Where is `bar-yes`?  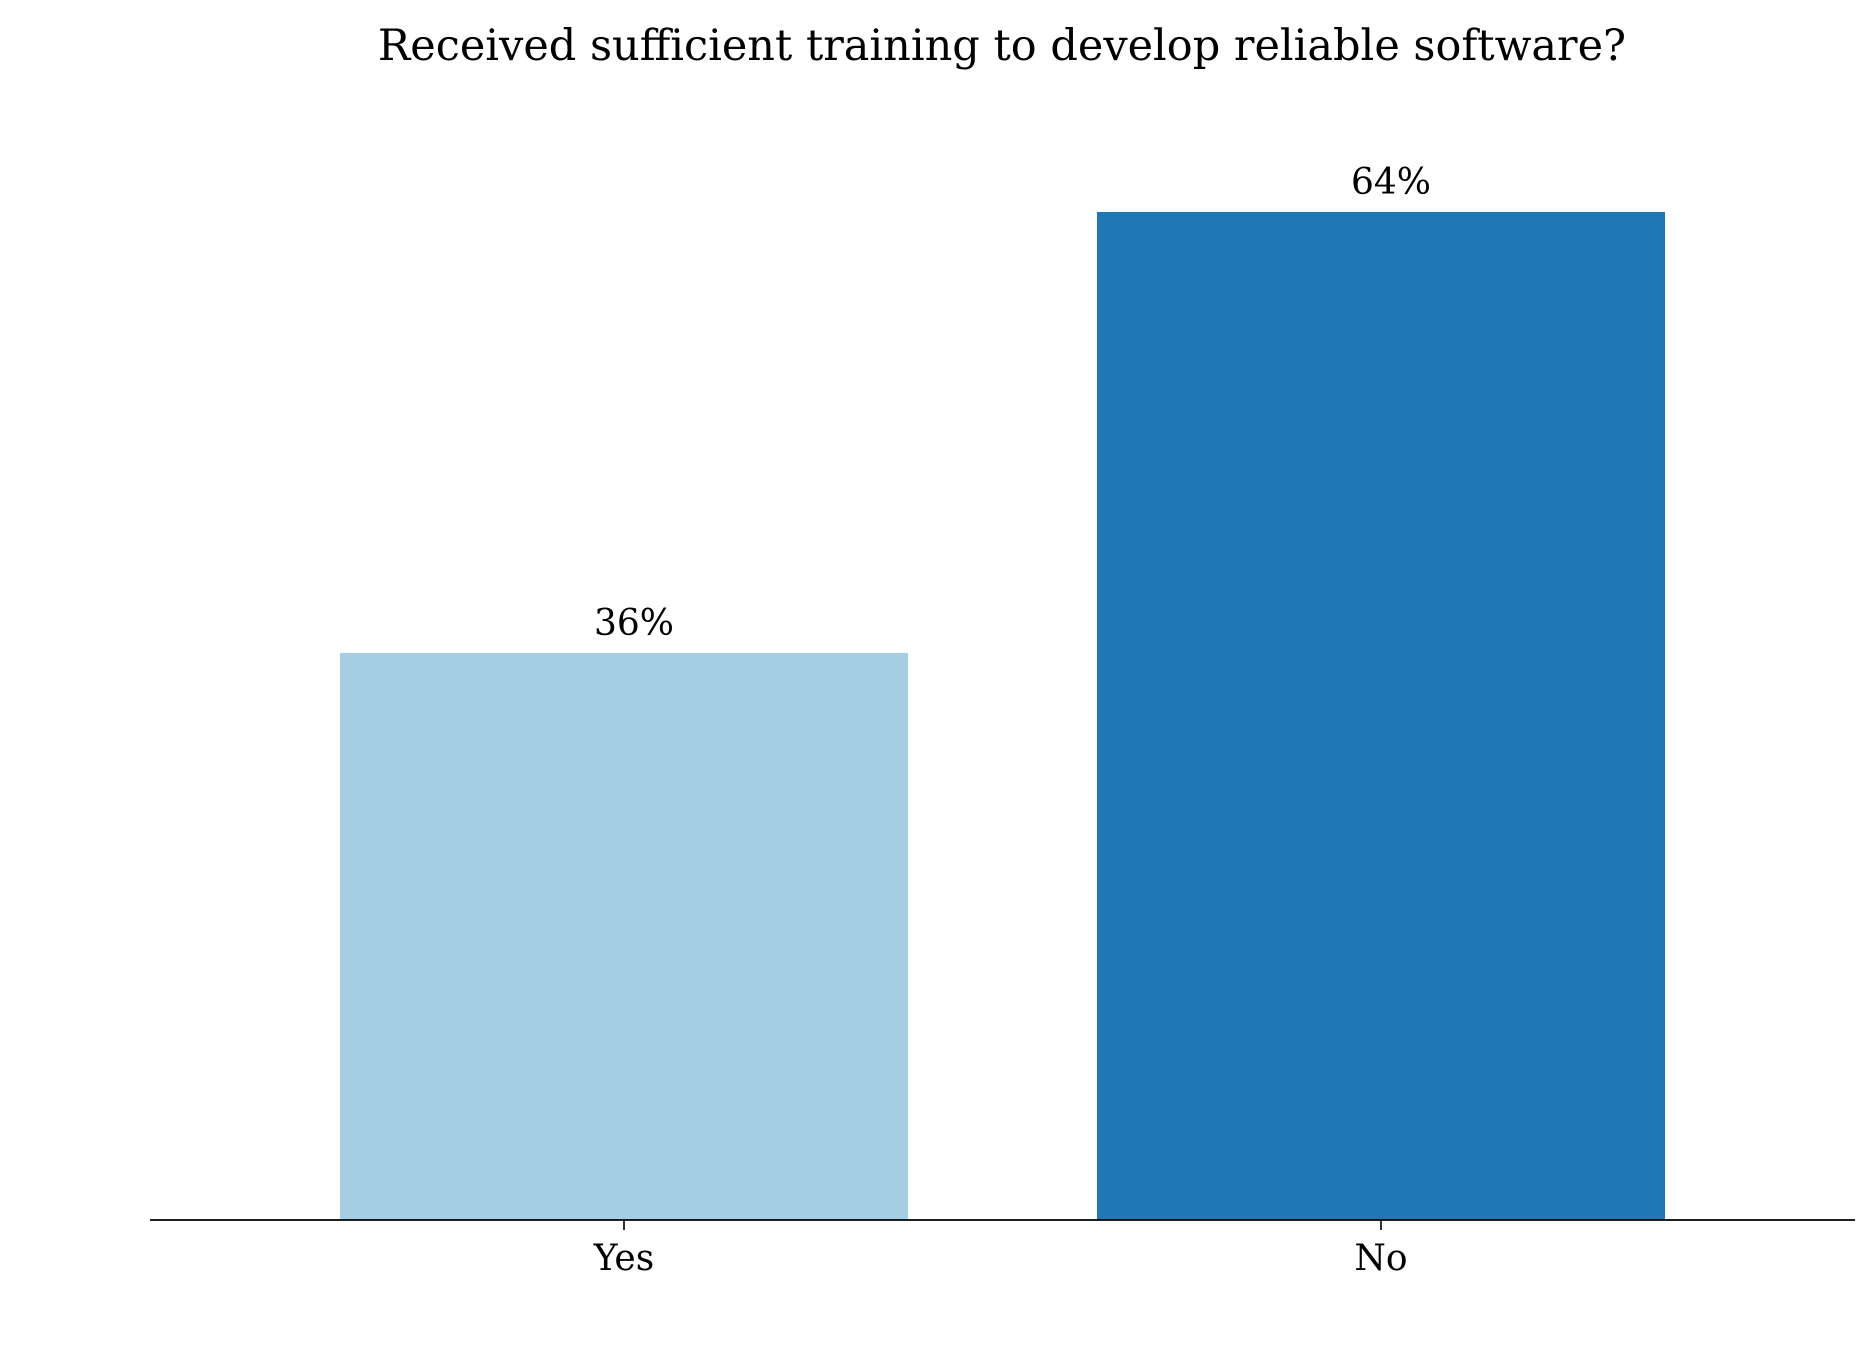 bar-yes is located at coordinates (624, 936).